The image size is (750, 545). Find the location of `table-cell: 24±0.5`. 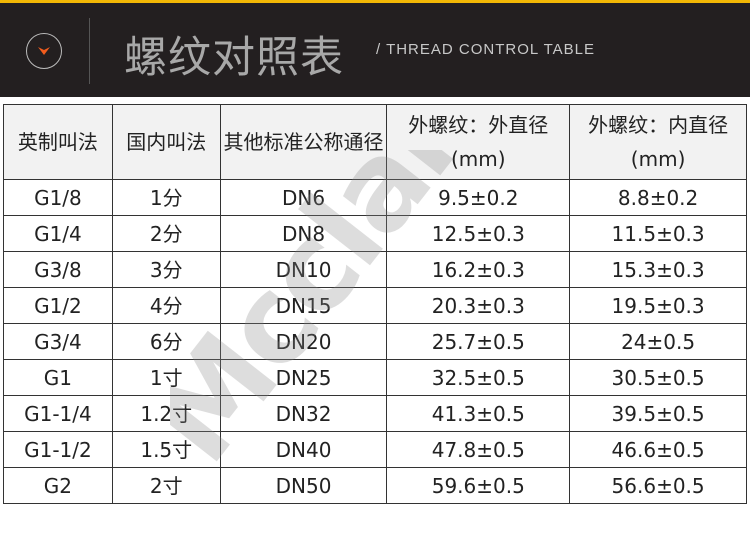

table-cell: 24±0.5 is located at coordinates (658, 341).